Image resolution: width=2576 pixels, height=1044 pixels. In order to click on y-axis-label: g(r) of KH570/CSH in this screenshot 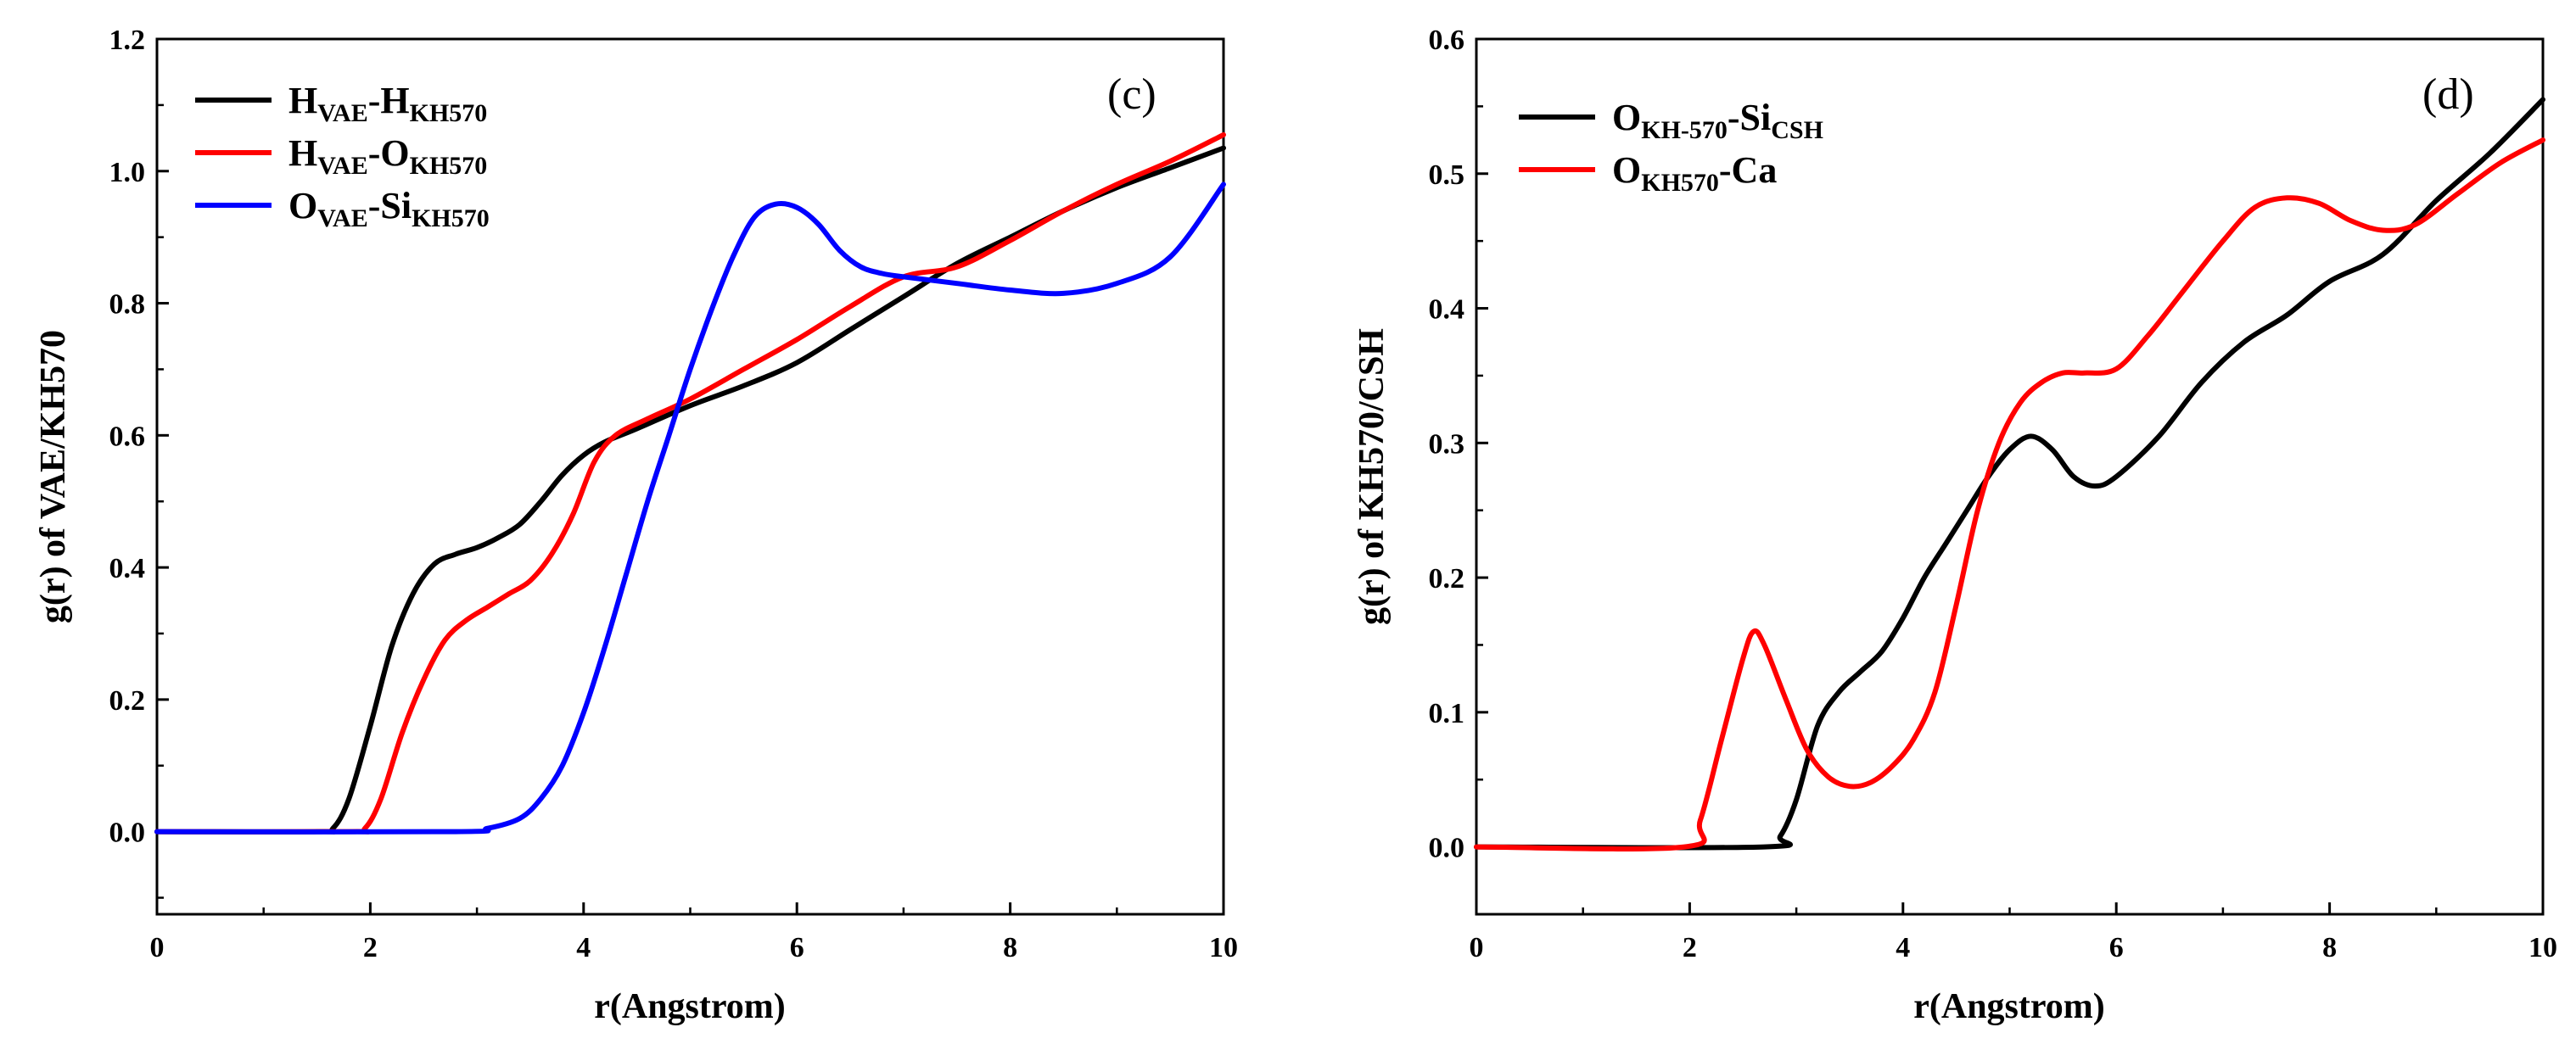, I will do `click(1372, 477)`.